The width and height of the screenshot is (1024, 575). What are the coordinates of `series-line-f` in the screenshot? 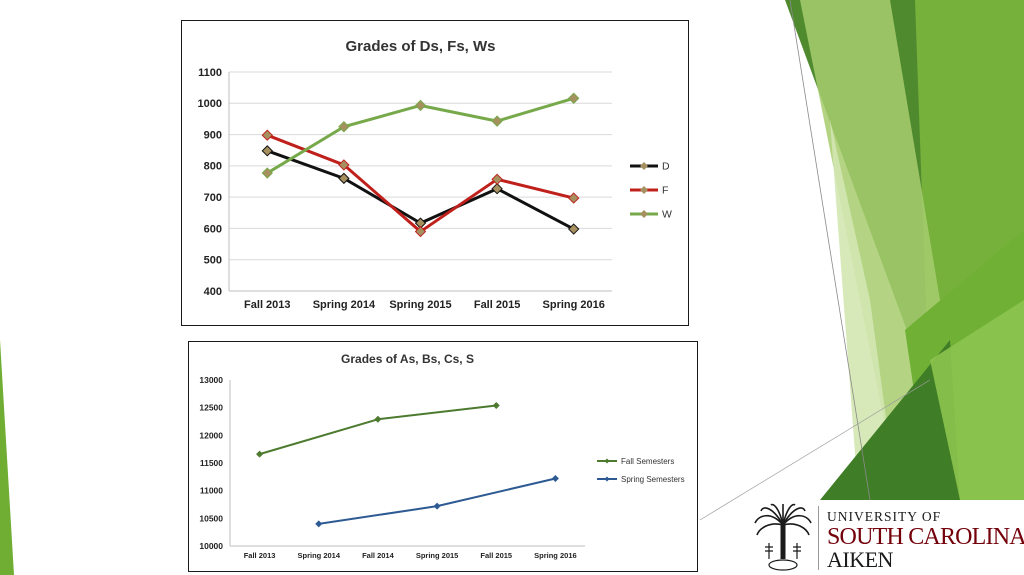 It's located at (420, 183).